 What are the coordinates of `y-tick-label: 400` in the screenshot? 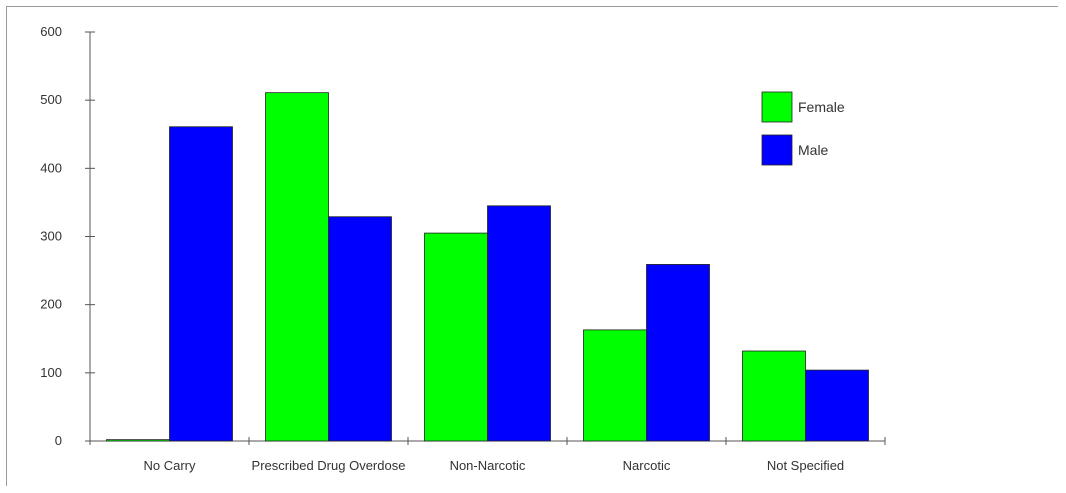 It's located at (51, 167).